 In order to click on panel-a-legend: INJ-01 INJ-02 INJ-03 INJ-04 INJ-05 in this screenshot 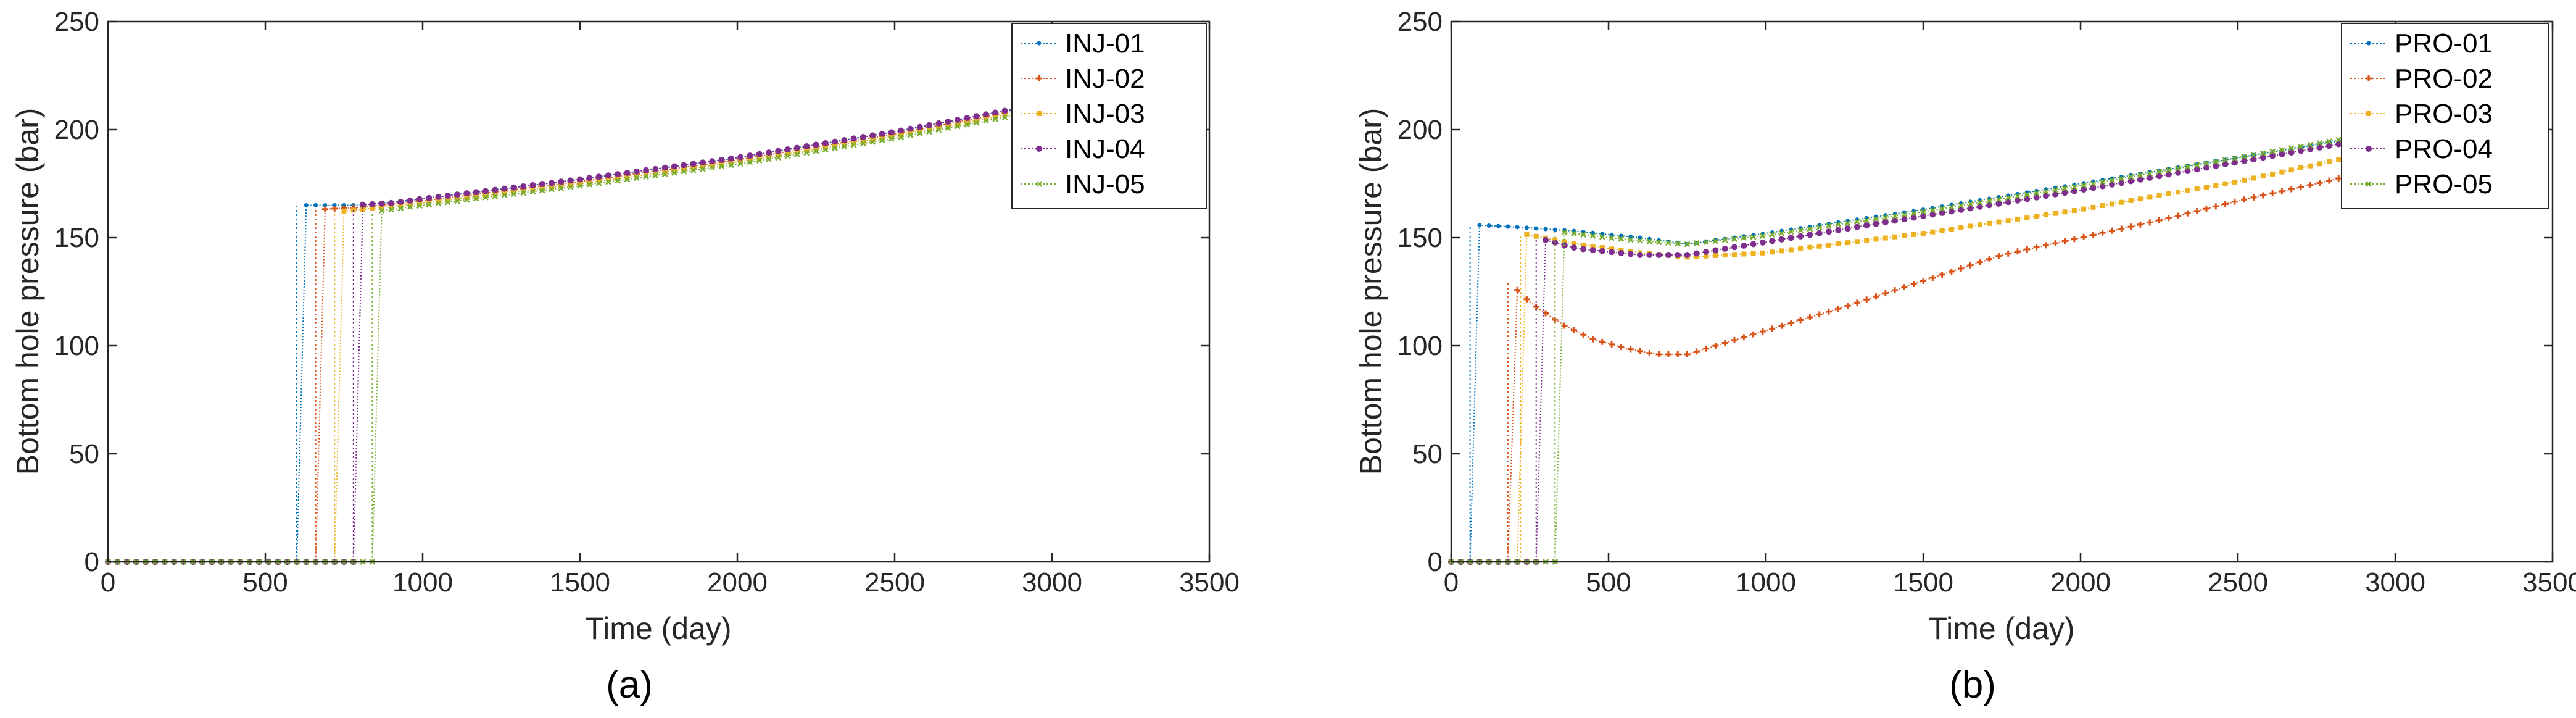, I will do `click(1109, 116)`.